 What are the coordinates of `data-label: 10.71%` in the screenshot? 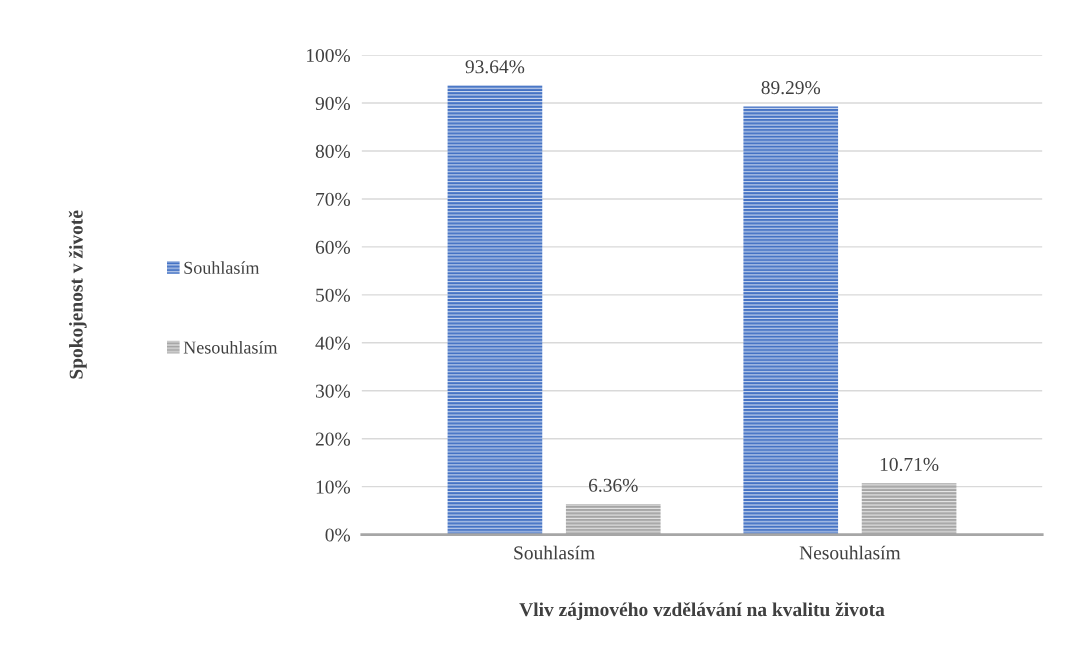 It's located at (909, 464).